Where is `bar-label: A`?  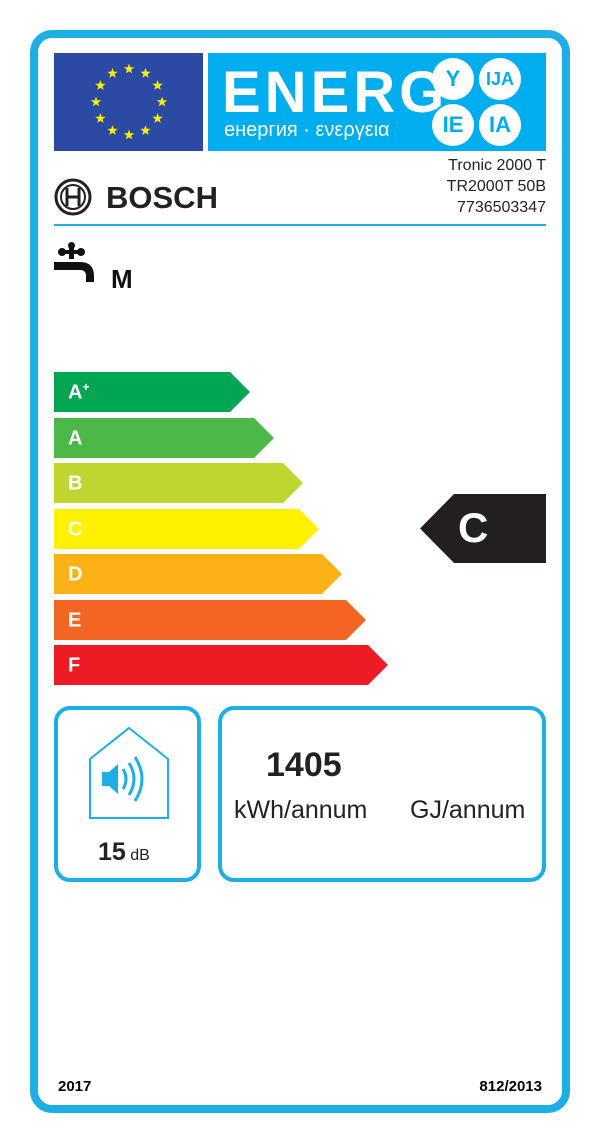 bar-label: A is located at coordinates (75, 438).